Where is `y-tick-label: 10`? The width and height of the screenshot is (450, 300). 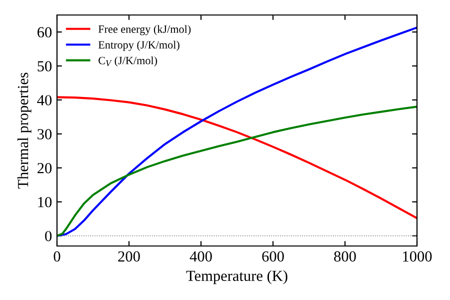 y-tick-label: 10 is located at coordinates (45, 202).